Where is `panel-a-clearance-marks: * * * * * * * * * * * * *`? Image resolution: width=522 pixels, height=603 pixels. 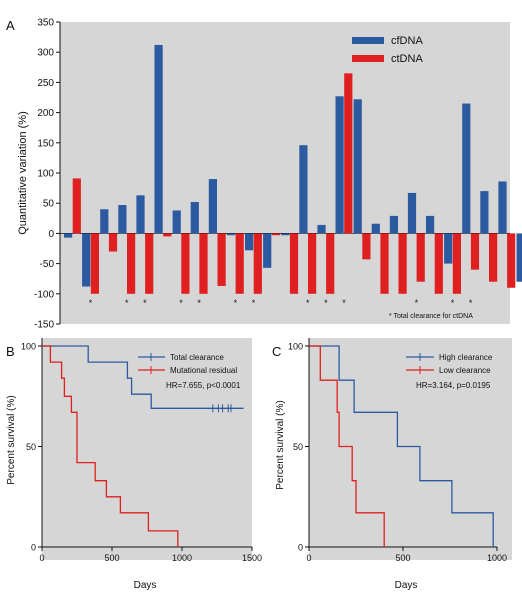 panel-a-clearance-marks: * * * * * * * * * * * * * is located at coordinates (281, 303).